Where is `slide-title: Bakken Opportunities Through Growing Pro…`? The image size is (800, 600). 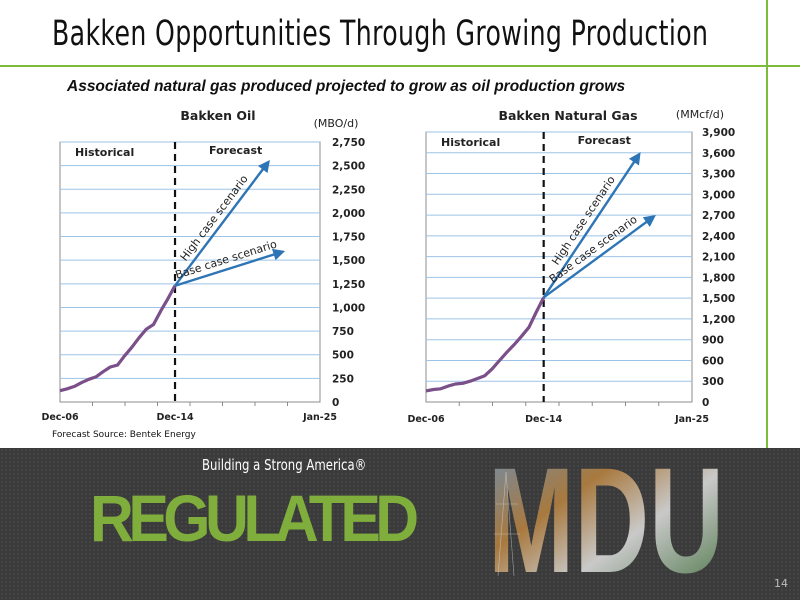 slide-title: Bakken Opportunities Through Growing Pro… is located at coordinates (380, 34).